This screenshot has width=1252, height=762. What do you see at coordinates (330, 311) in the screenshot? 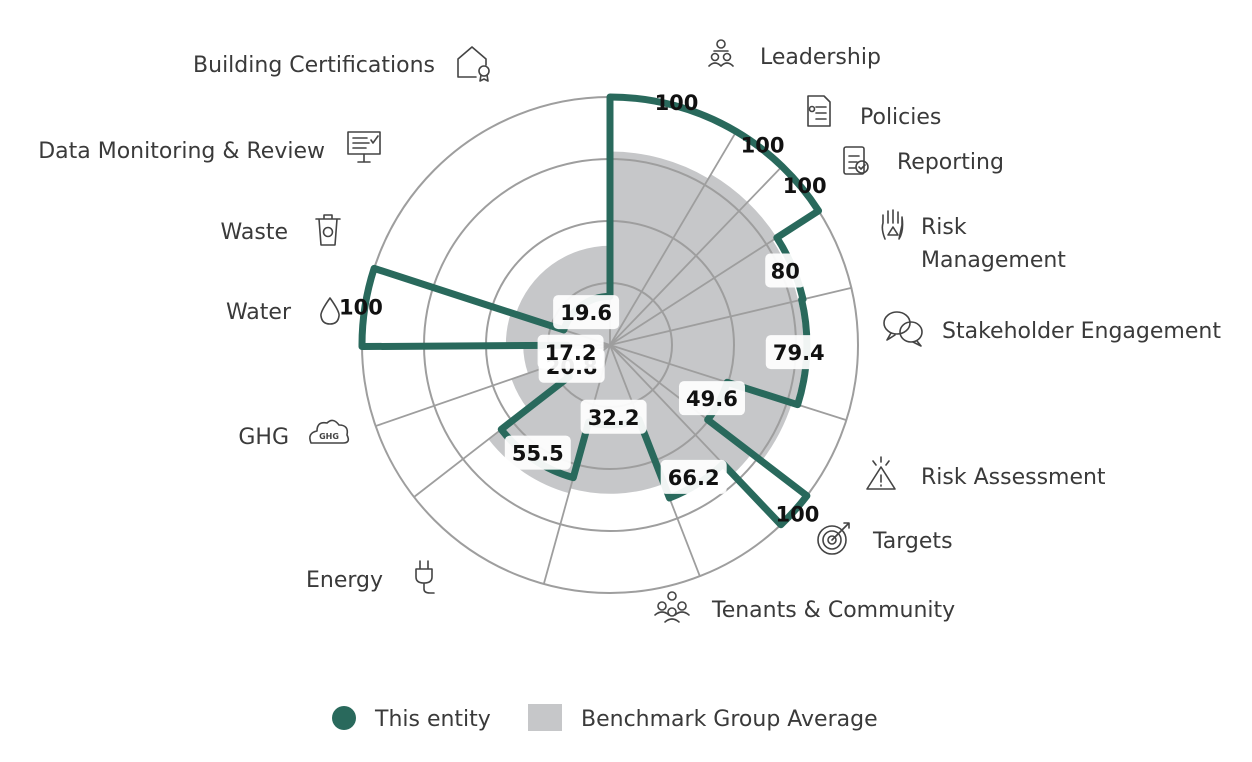
I see `water-icon` at bounding box center [330, 311].